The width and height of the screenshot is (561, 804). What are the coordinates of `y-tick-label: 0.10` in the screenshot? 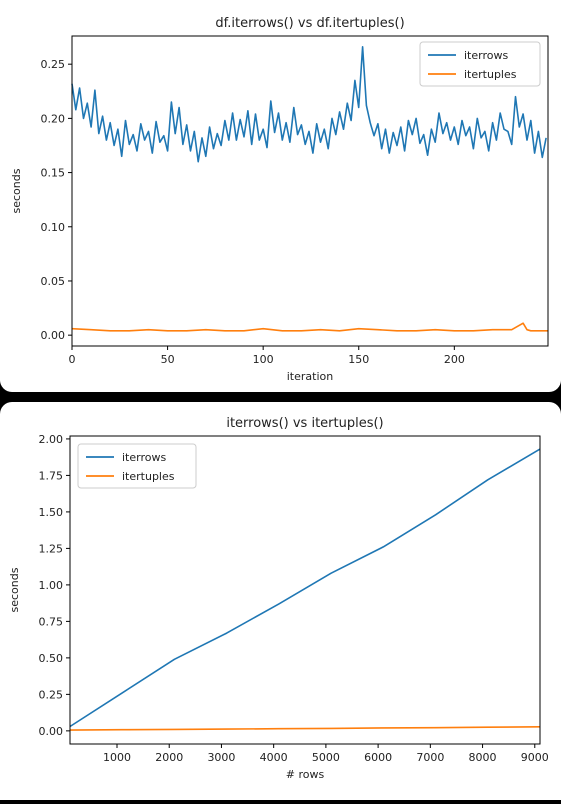 It's located at (53, 227).